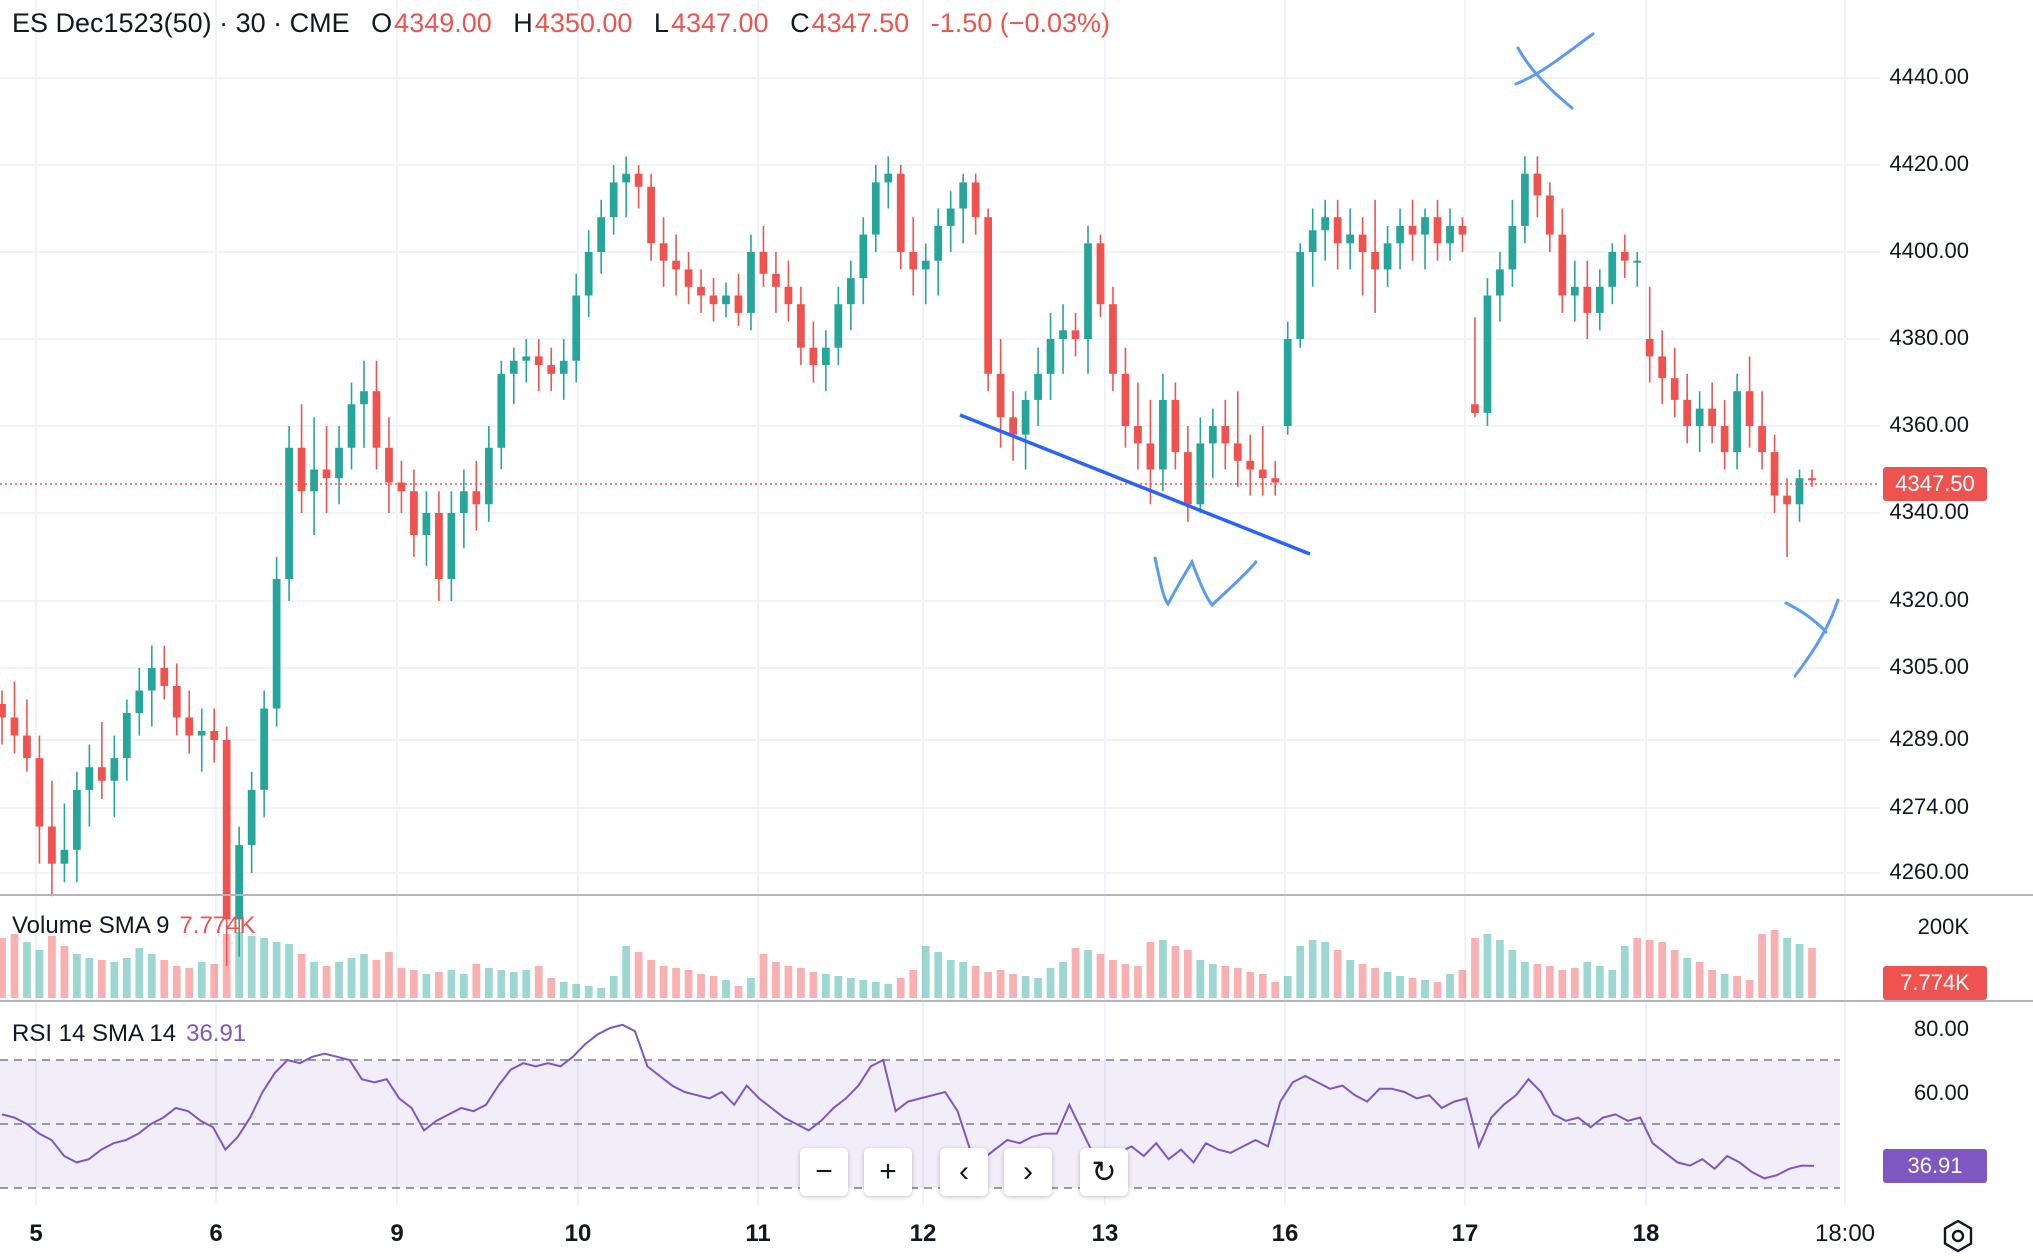  Describe the element at coordinates (1028, 1172) in the screenshot. I see `scroll-right-button: ›` at that location.